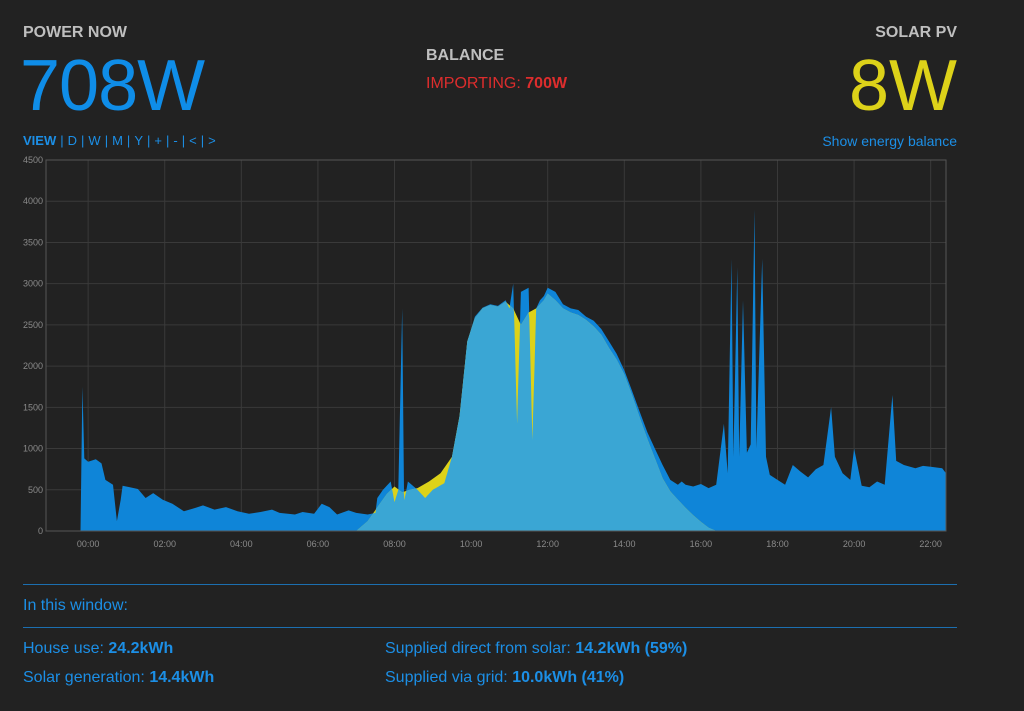 Image resolution: width=1024 pixels, height=711 pixels. I want to click on view-month-button: M, so click(117, 140).